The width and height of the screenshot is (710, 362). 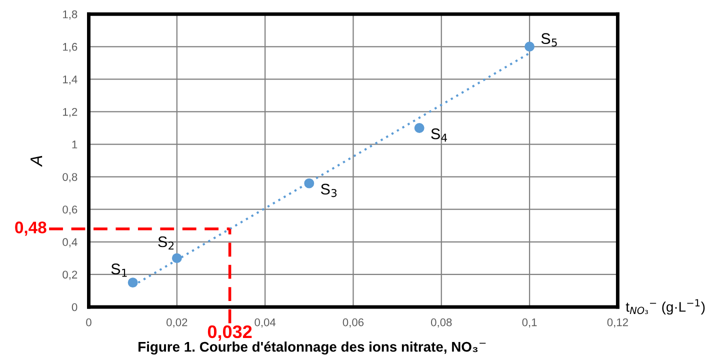 What do you see at coordinates (328, 191) in the screenshot?
I see `annotation: S$_{3}$` at bounding box center [328, 191].